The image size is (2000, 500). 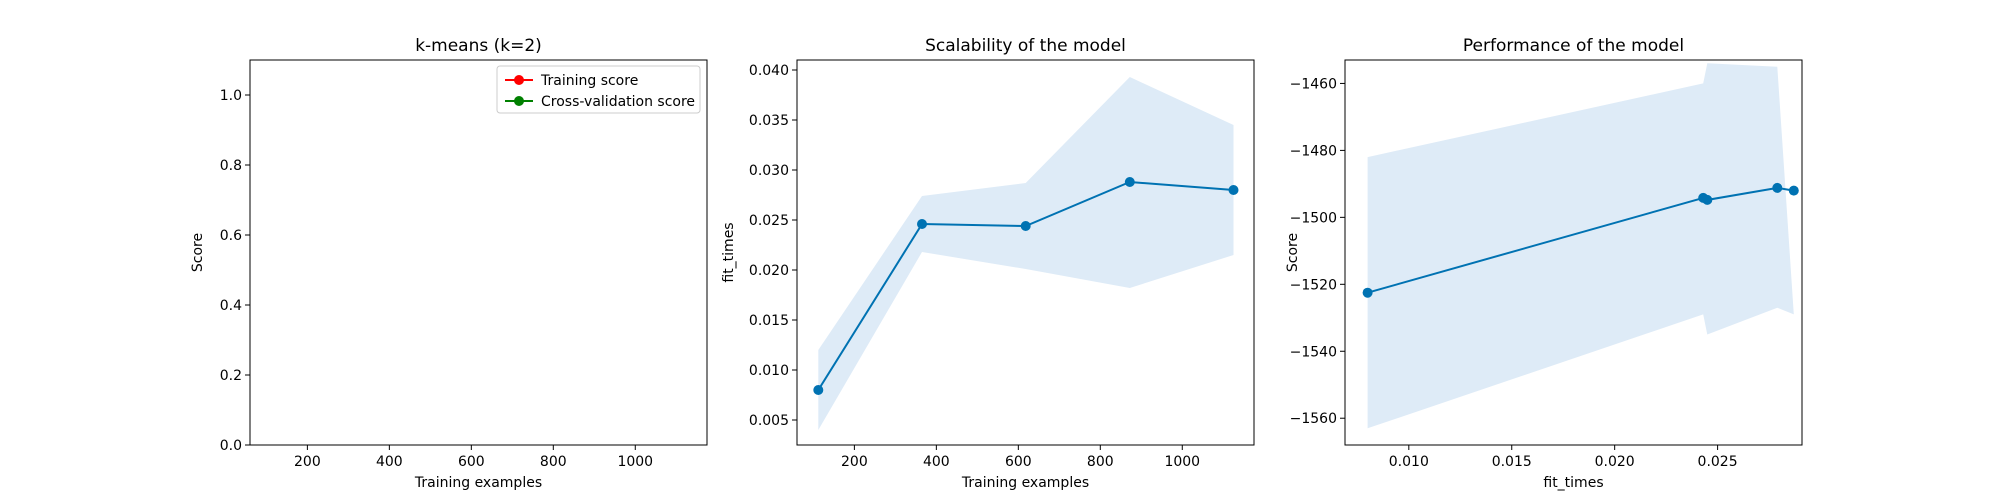 What do you see at coordinates (618, 102) in the screenshot?
I see `legend-label: Cross-validation score` at bounding box center [618, 102].